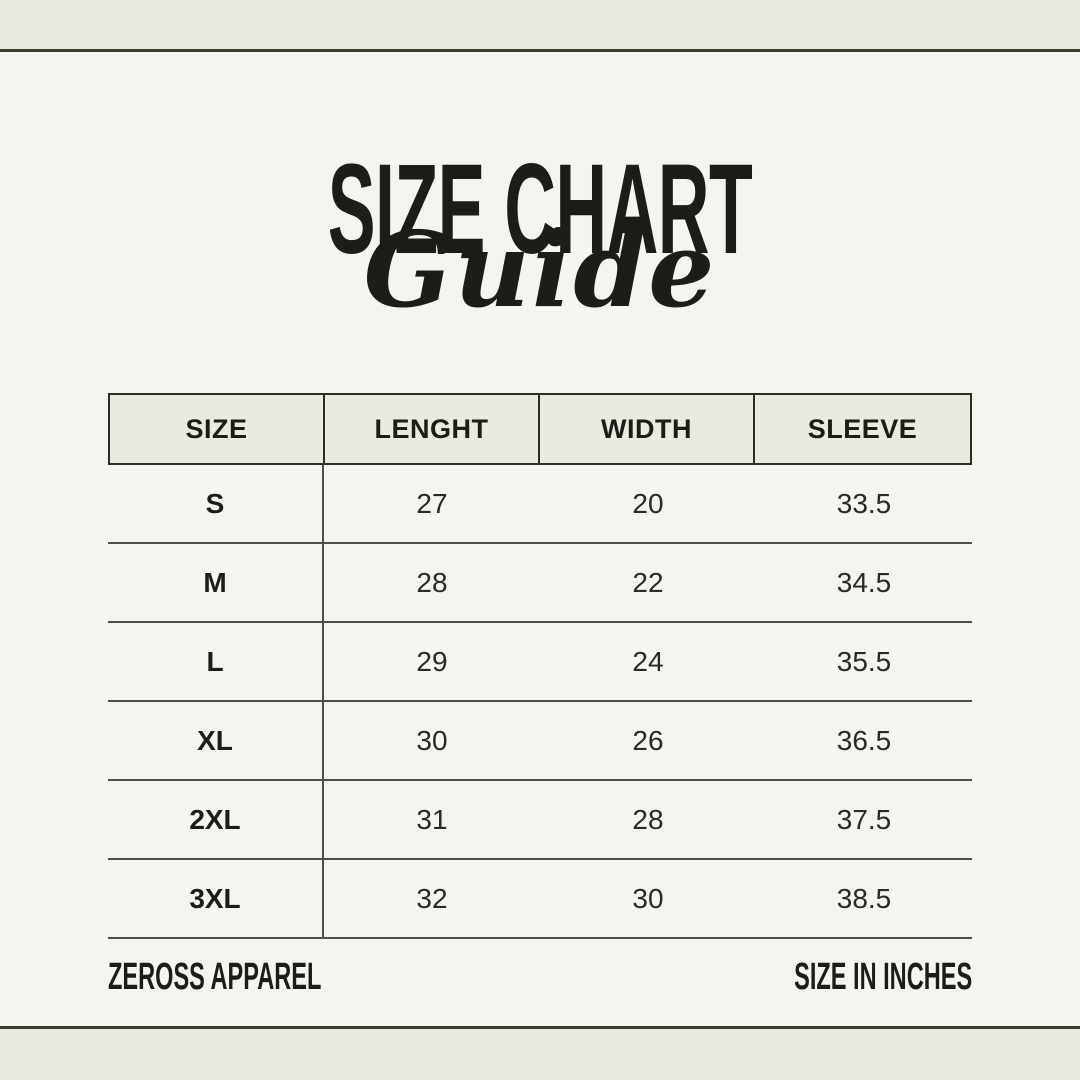 This screenshot has height=1080, width=1080. What do you see at coordinates (432, 661) in the screenshot?
I see `length-cell: 29` at bounding box center [432, 661].